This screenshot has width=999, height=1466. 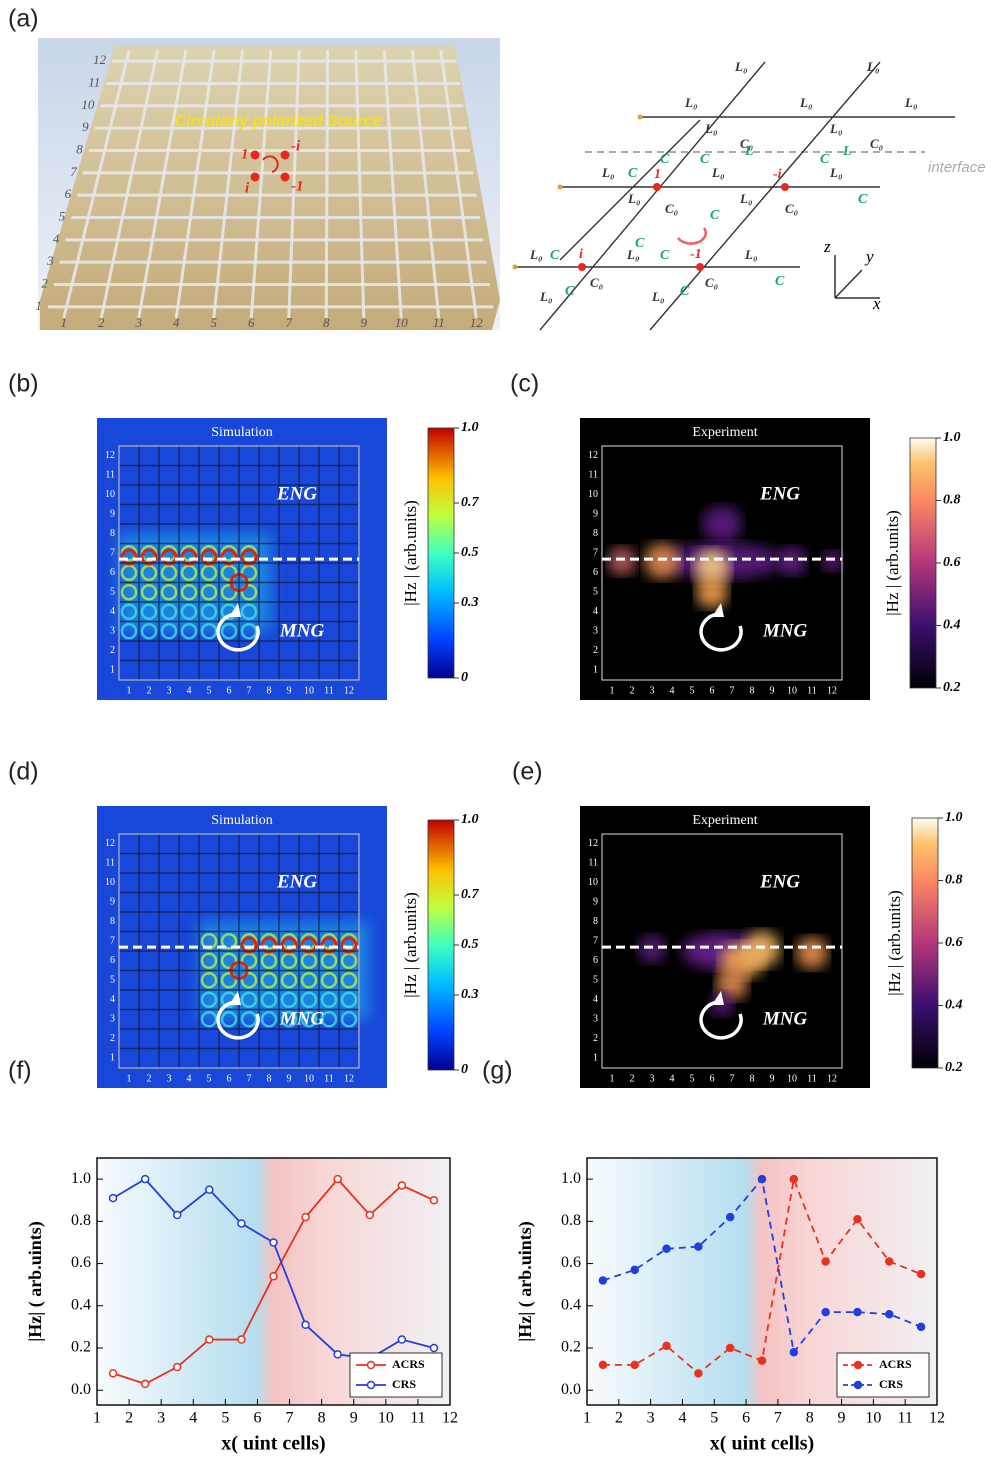 I want to click on legend-label: CRS, so click(x=404, y=1384).